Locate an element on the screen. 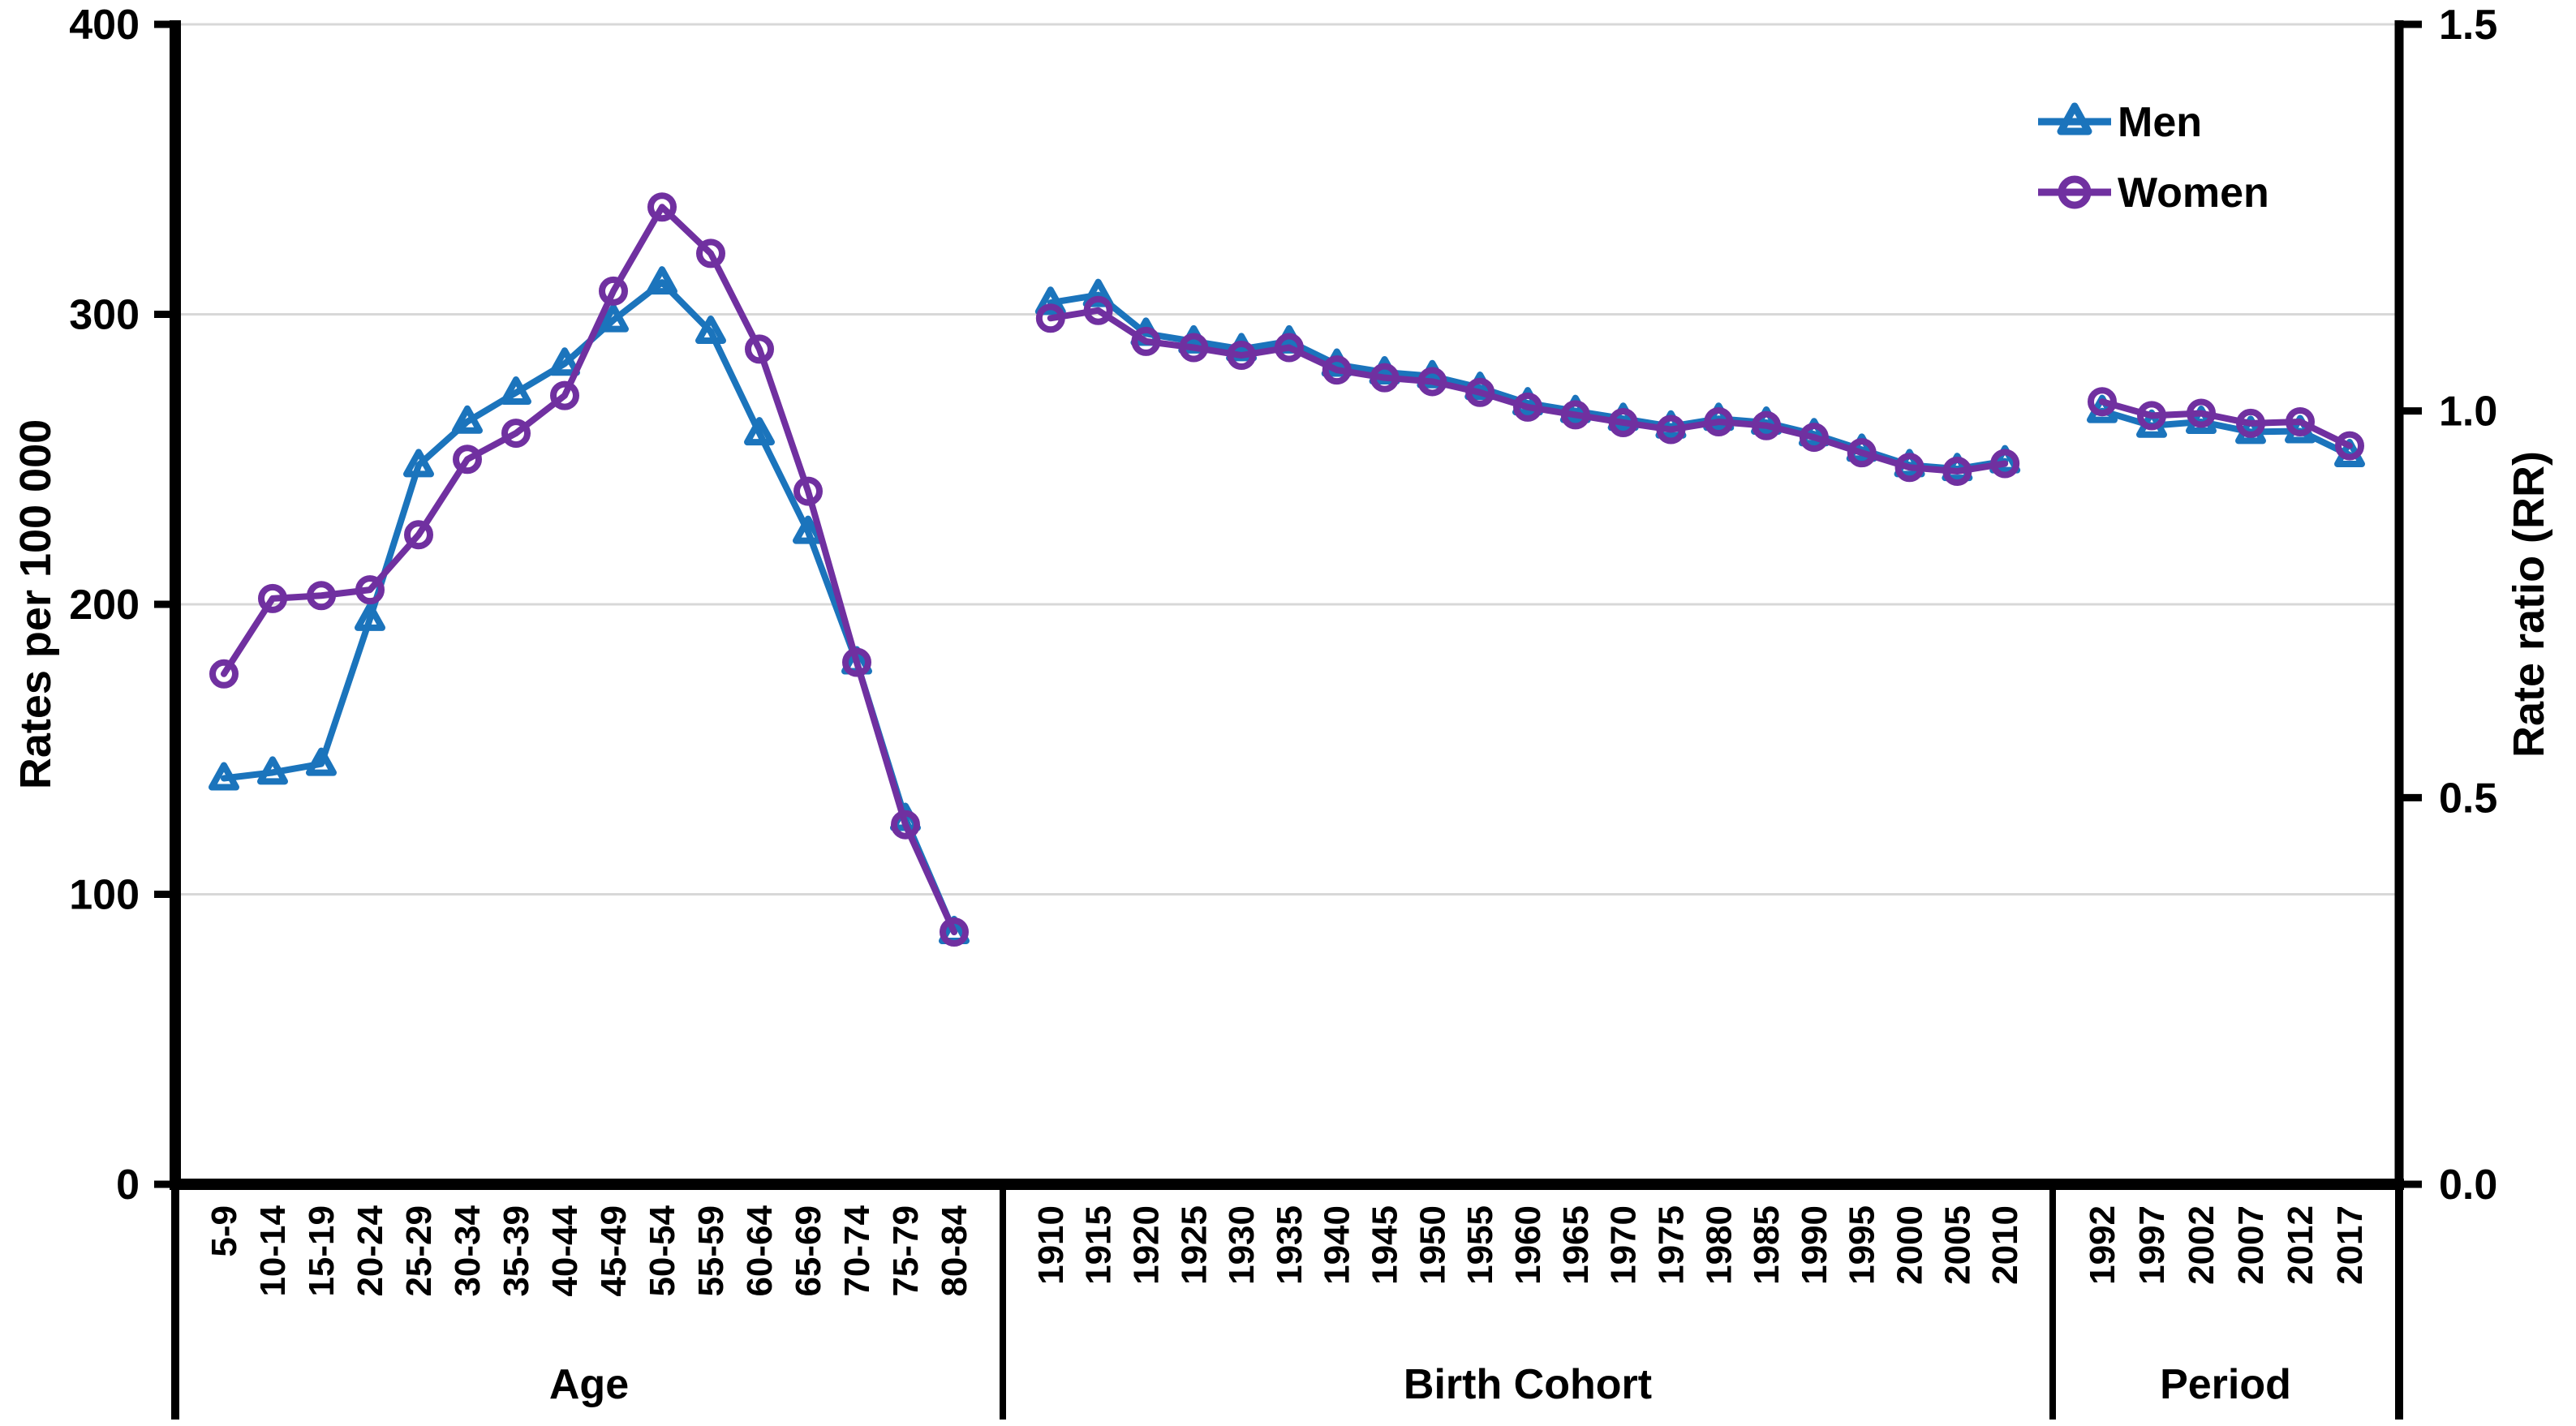  x-tick-label: 1925 is located at coordinates (1194, 1245).